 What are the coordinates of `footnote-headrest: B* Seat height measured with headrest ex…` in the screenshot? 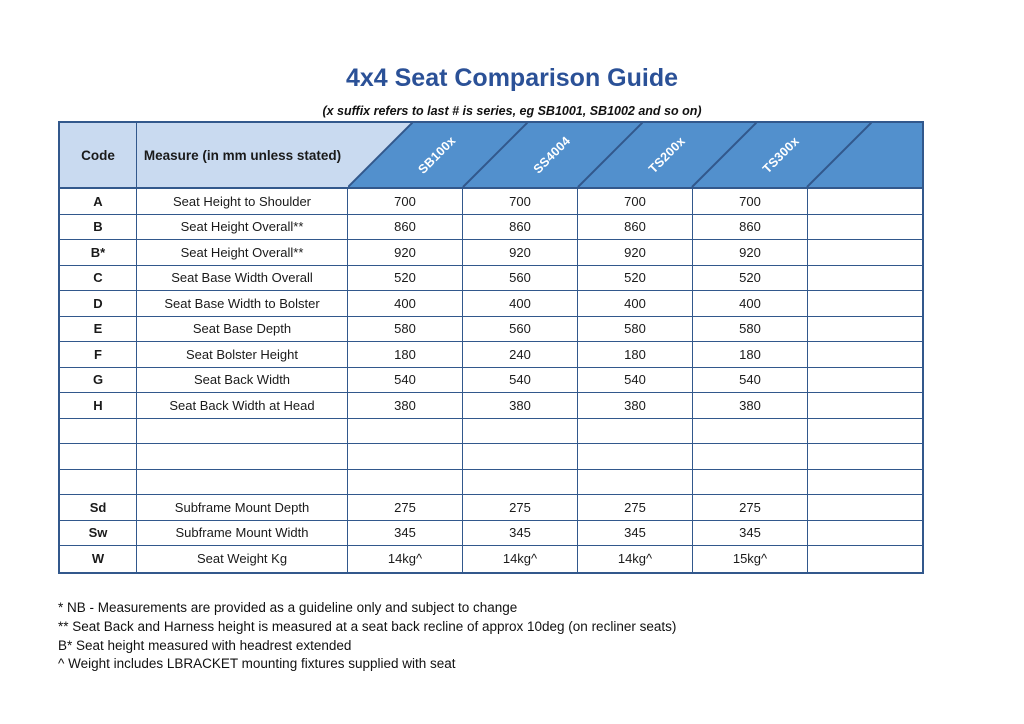 It's located at (205, 645).